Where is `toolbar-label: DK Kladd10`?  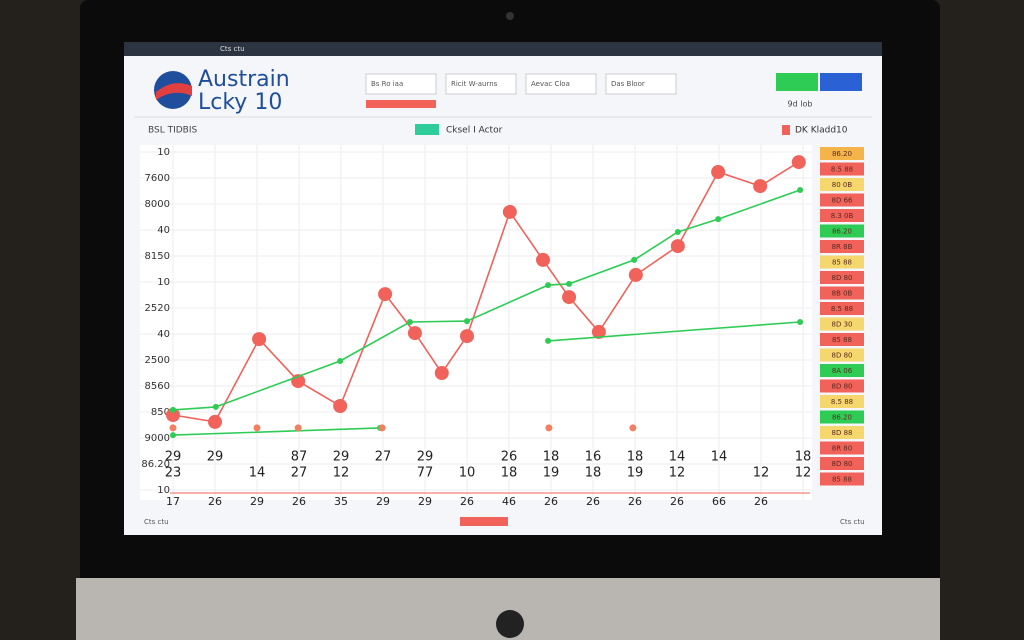 toolbar-label: DK Kladd10 is located at coordinates (821, 131).